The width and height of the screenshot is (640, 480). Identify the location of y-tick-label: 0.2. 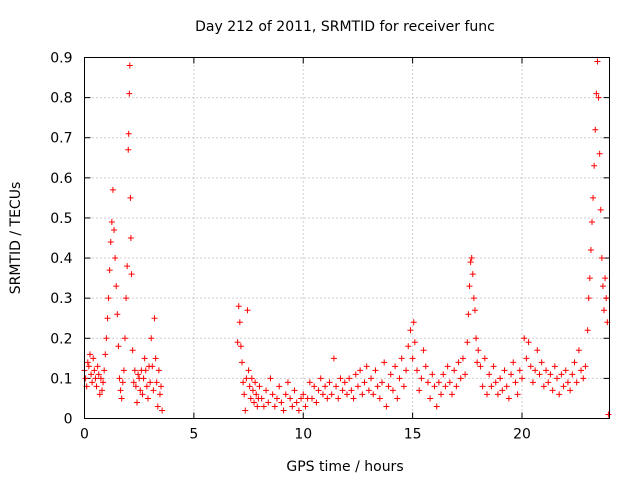
(61, 339).